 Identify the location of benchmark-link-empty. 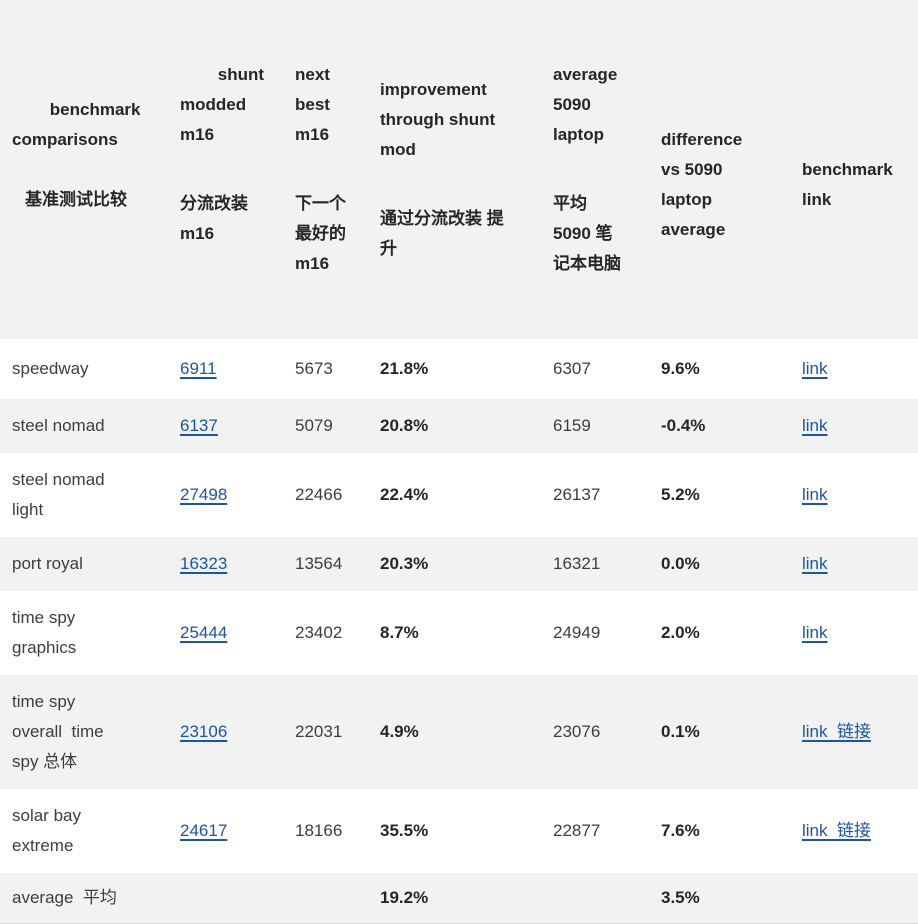
(854, 898).